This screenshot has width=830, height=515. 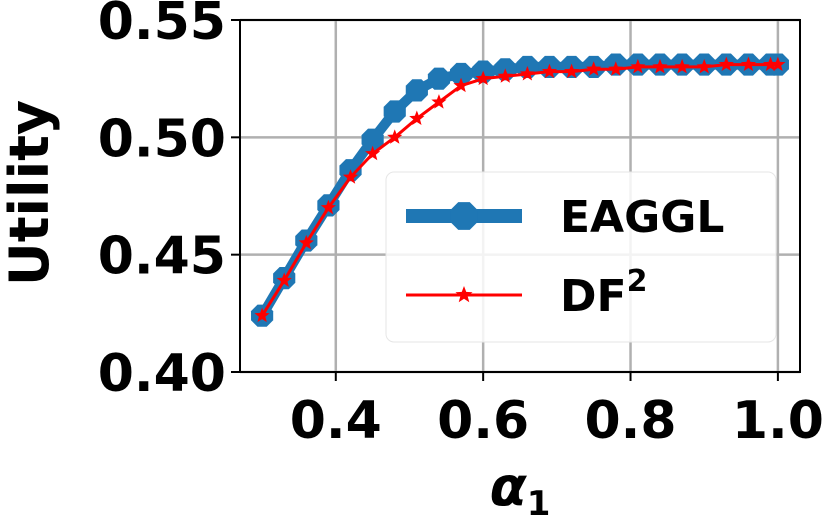 What do you see at coordinates (593, 296) in the screenshot?
I see `legend-df2-label-main: DF` at bounding box center [593, 296].